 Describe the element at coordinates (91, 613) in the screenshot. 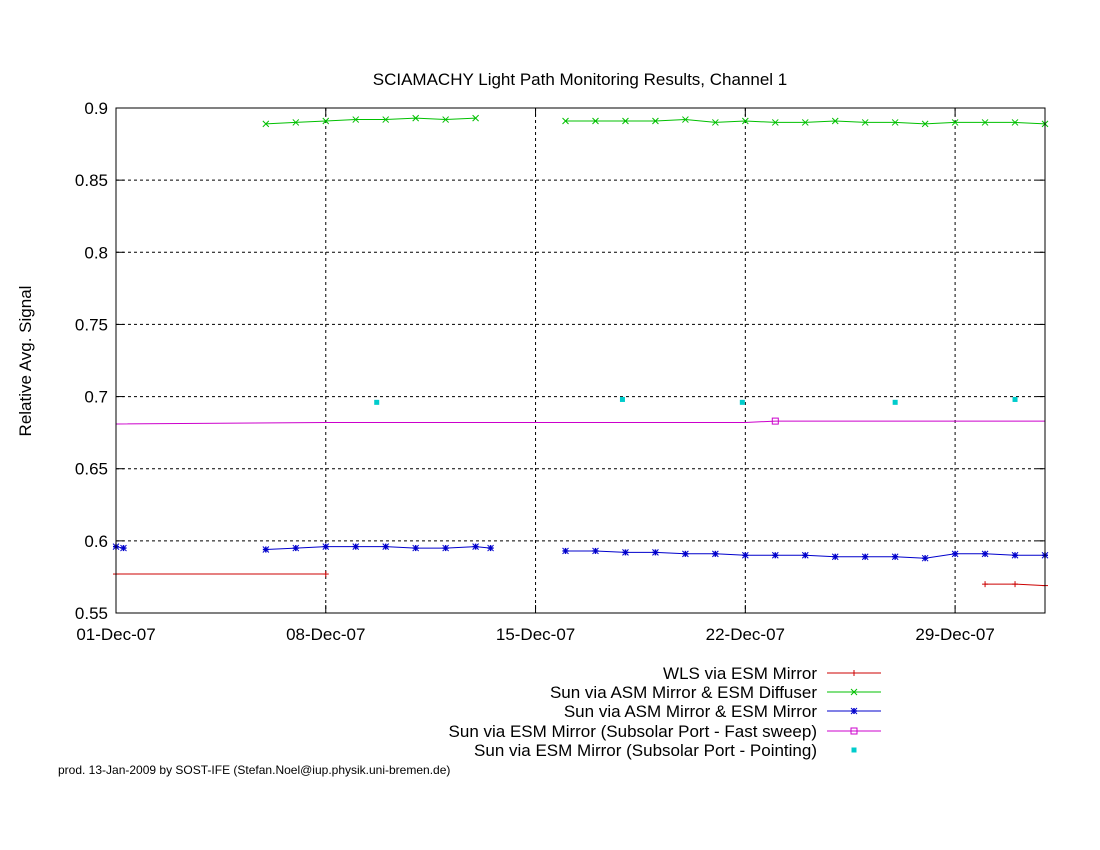

I see `y-tick-label: 0.55` at that location.